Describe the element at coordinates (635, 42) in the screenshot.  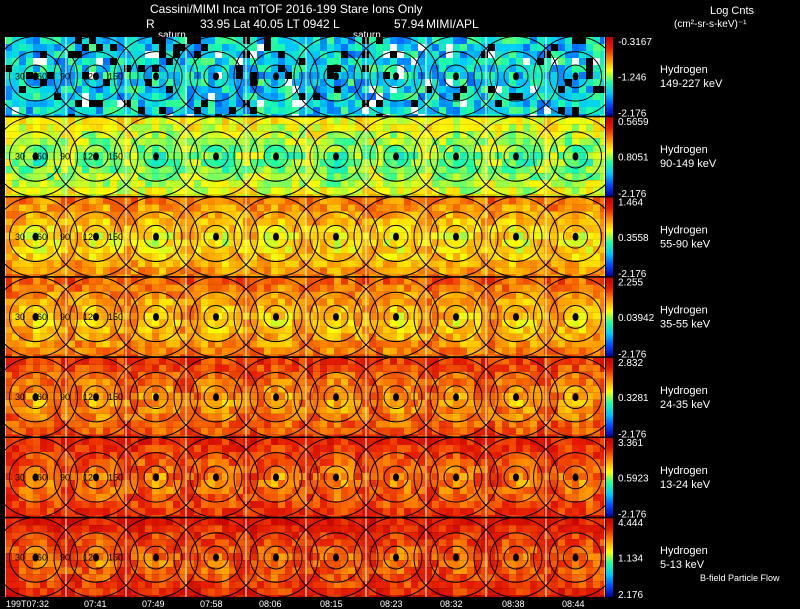
I see `colorbar-max: -0.3167` at that location.